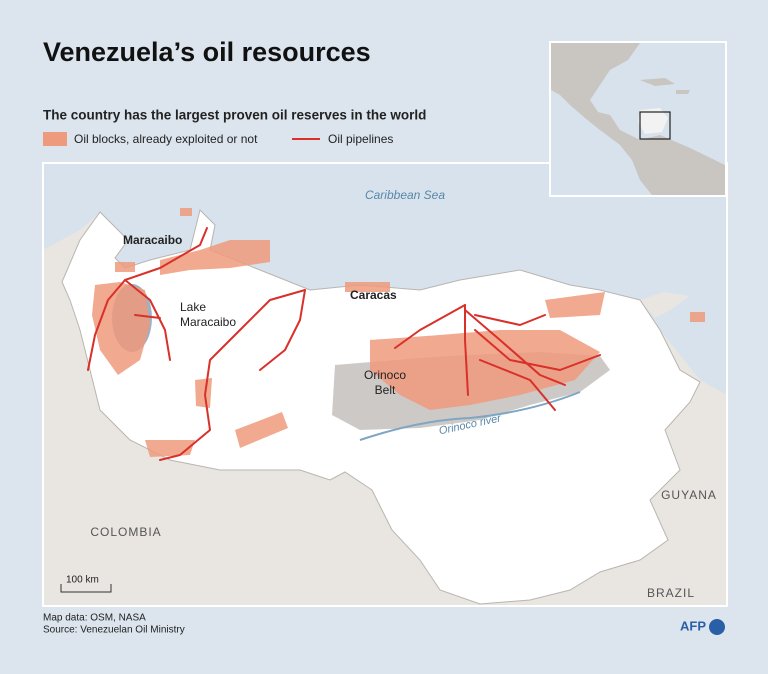  I want to click on country-label: BRAZIL, so click(671, 593).